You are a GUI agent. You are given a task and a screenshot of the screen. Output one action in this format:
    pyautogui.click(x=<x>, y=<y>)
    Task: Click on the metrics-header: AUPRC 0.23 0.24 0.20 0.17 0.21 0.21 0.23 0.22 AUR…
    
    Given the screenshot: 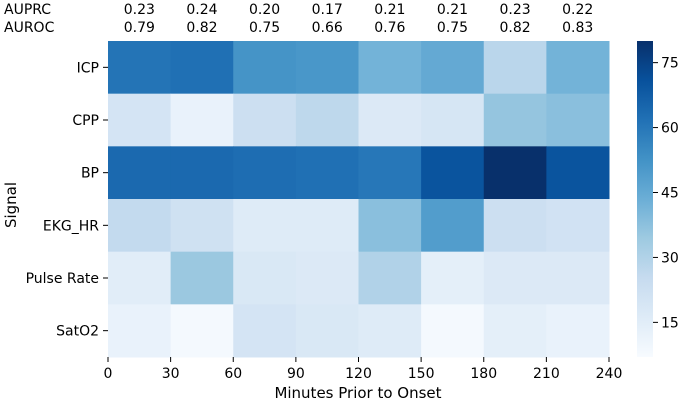 What is the action you would take?
    pyautogui.click(x=298, y=19)
    